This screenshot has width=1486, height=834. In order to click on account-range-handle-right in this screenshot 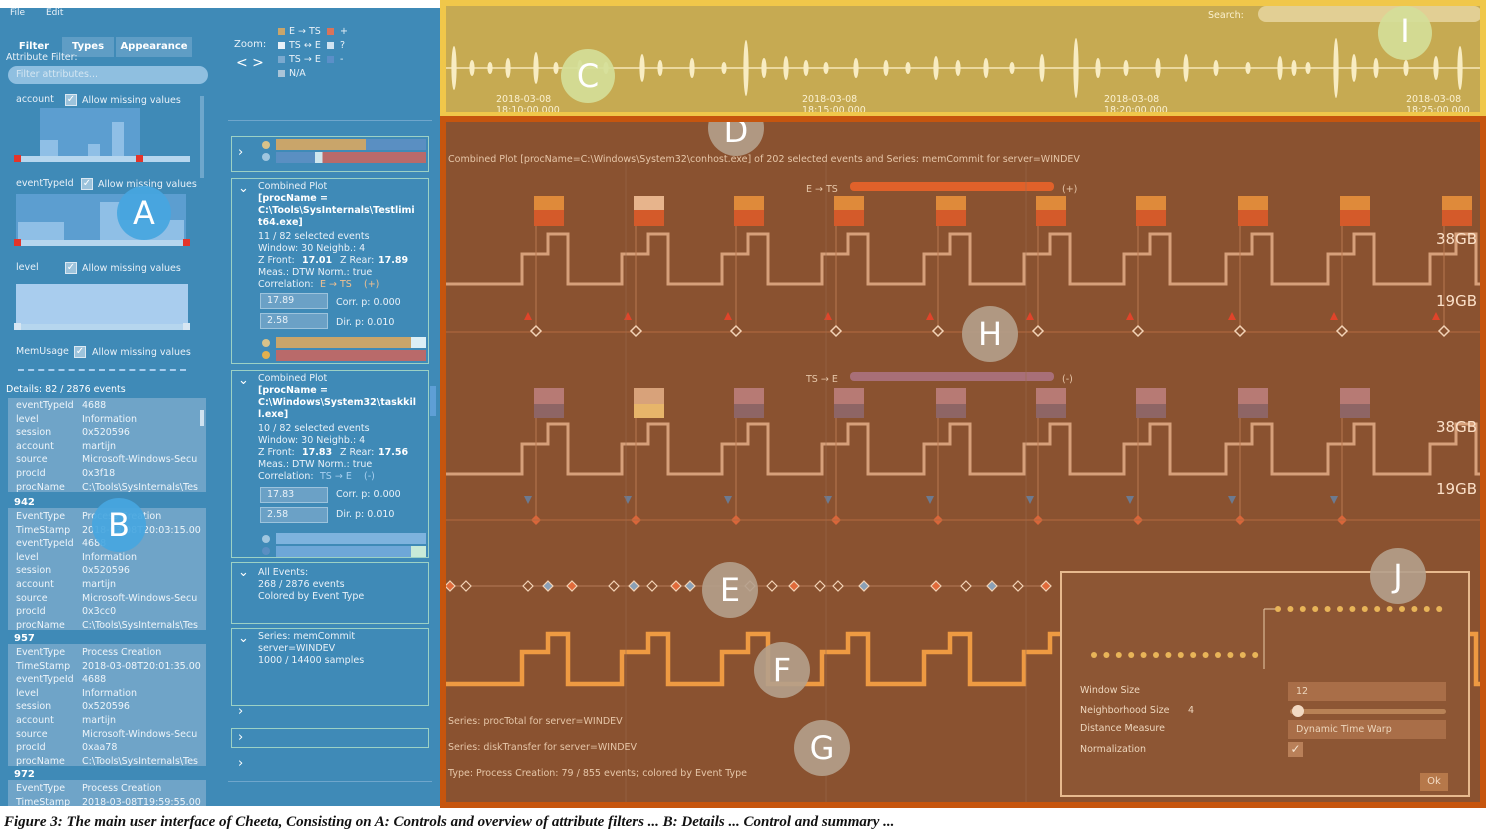, I will do `click(139, 158)`.